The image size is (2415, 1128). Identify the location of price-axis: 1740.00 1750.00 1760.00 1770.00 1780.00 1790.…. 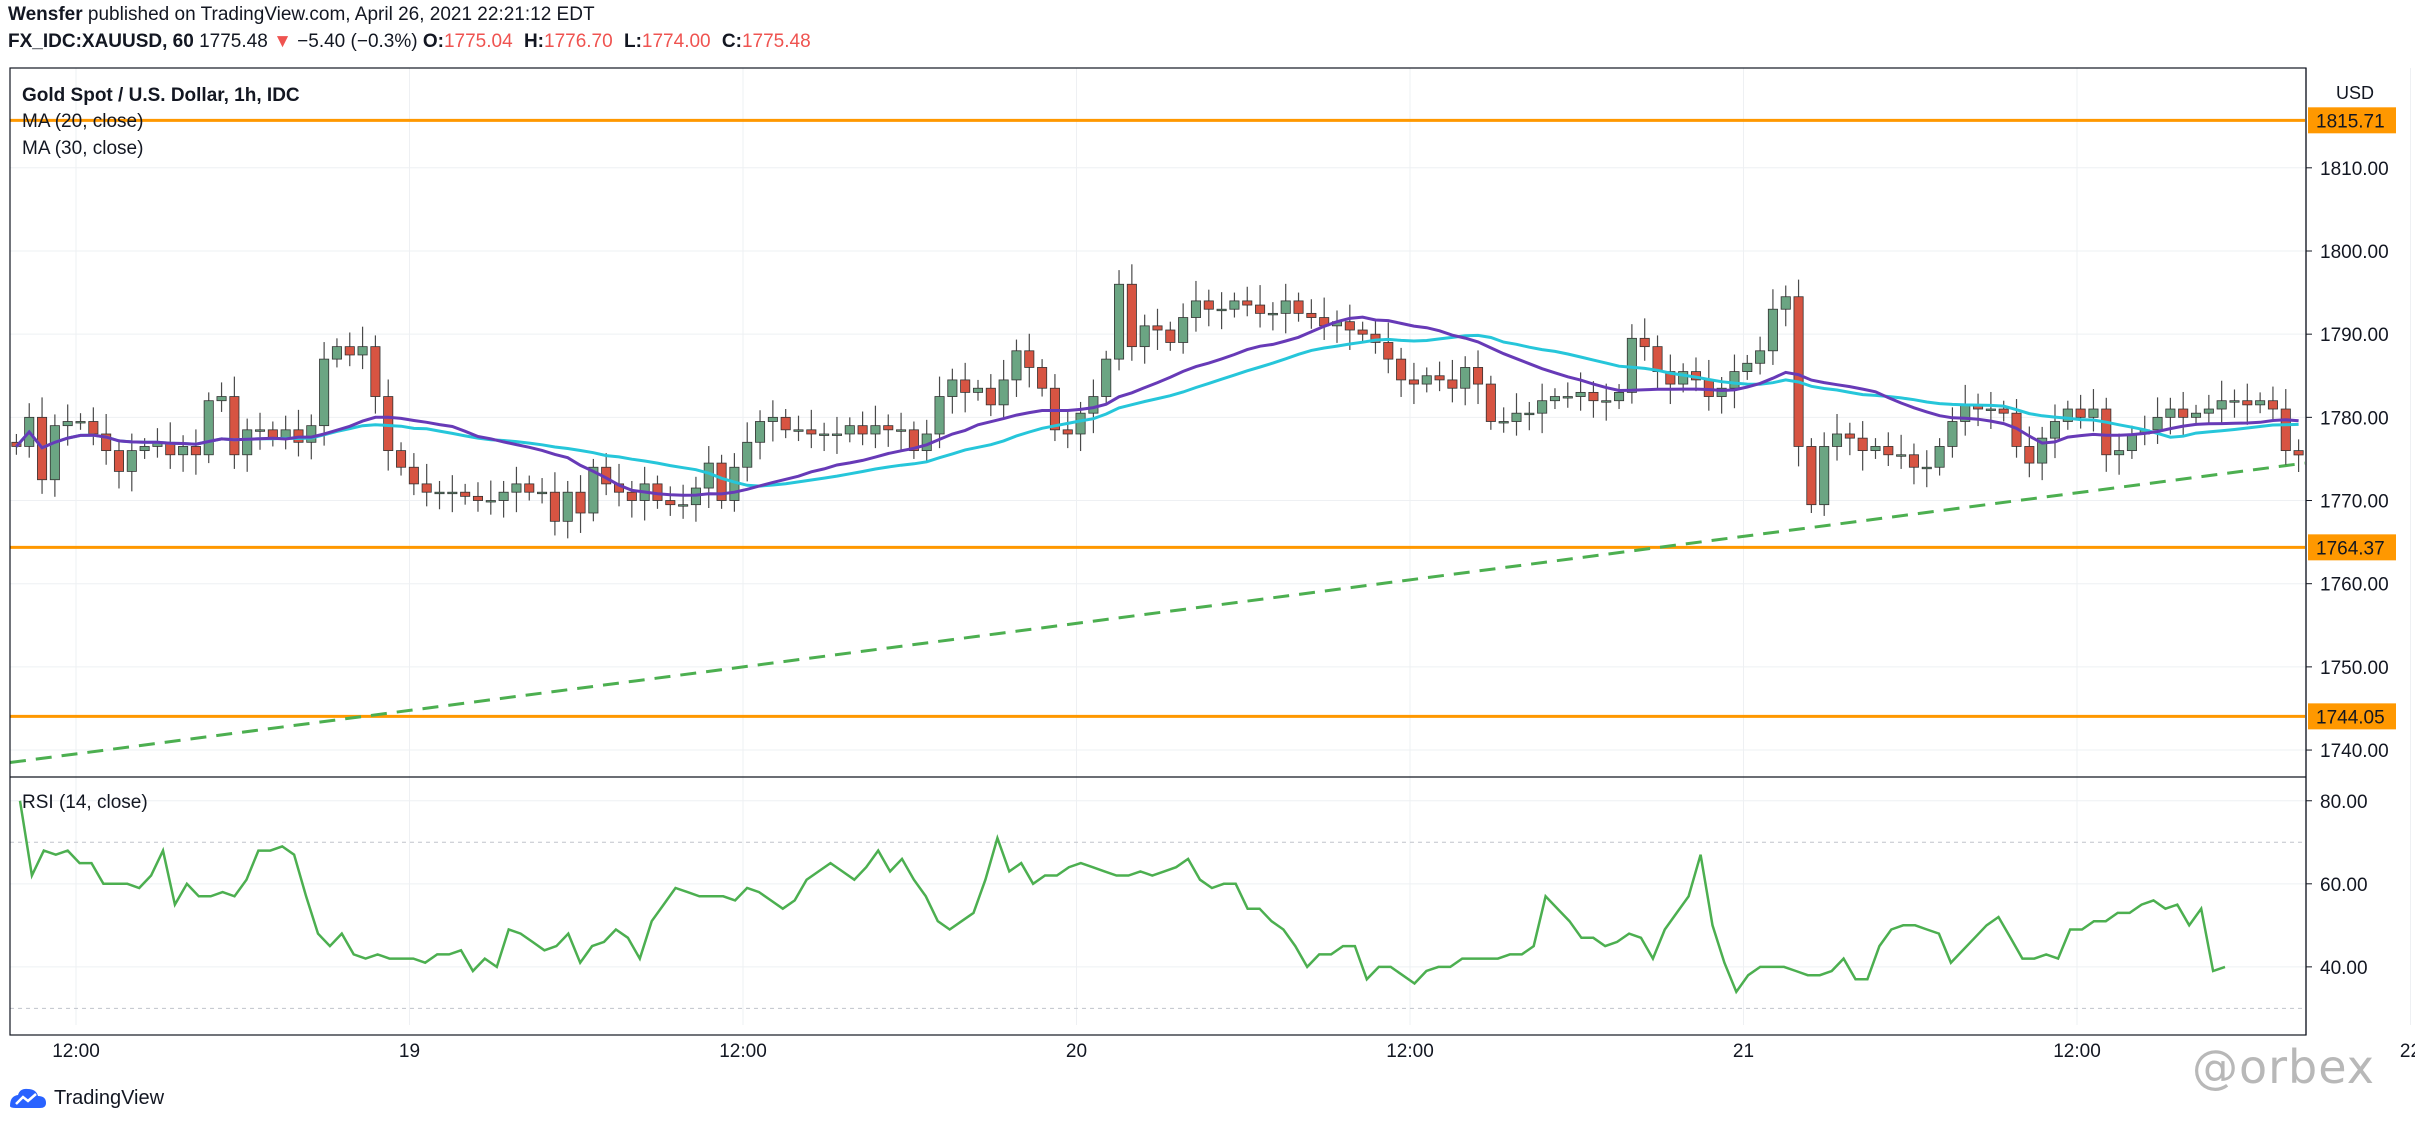
(2351, 543).